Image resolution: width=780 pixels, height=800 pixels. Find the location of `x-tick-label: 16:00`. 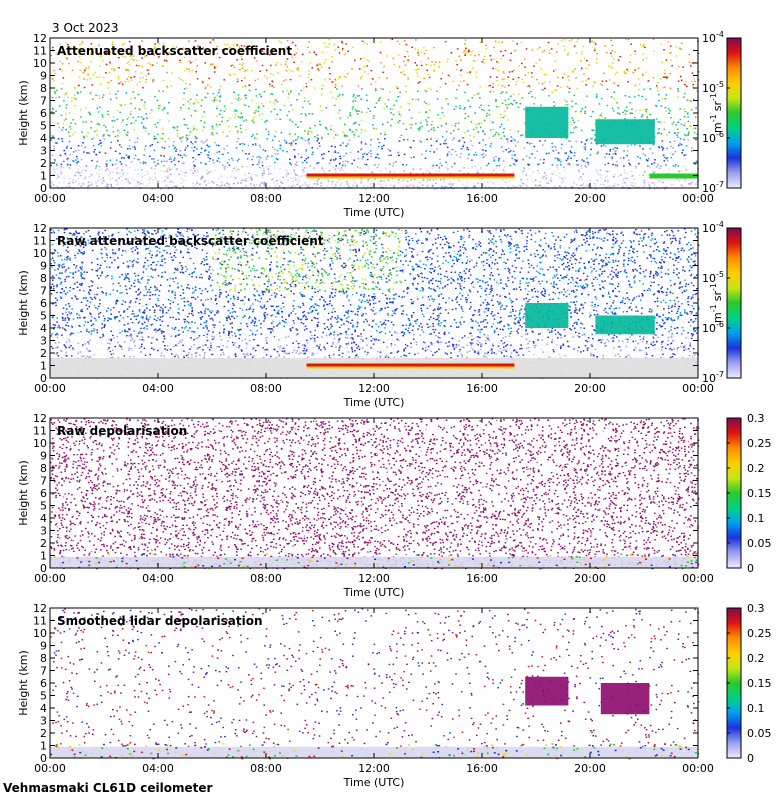

x-tick-label: 16:00 is located at coordinates (482, 198).